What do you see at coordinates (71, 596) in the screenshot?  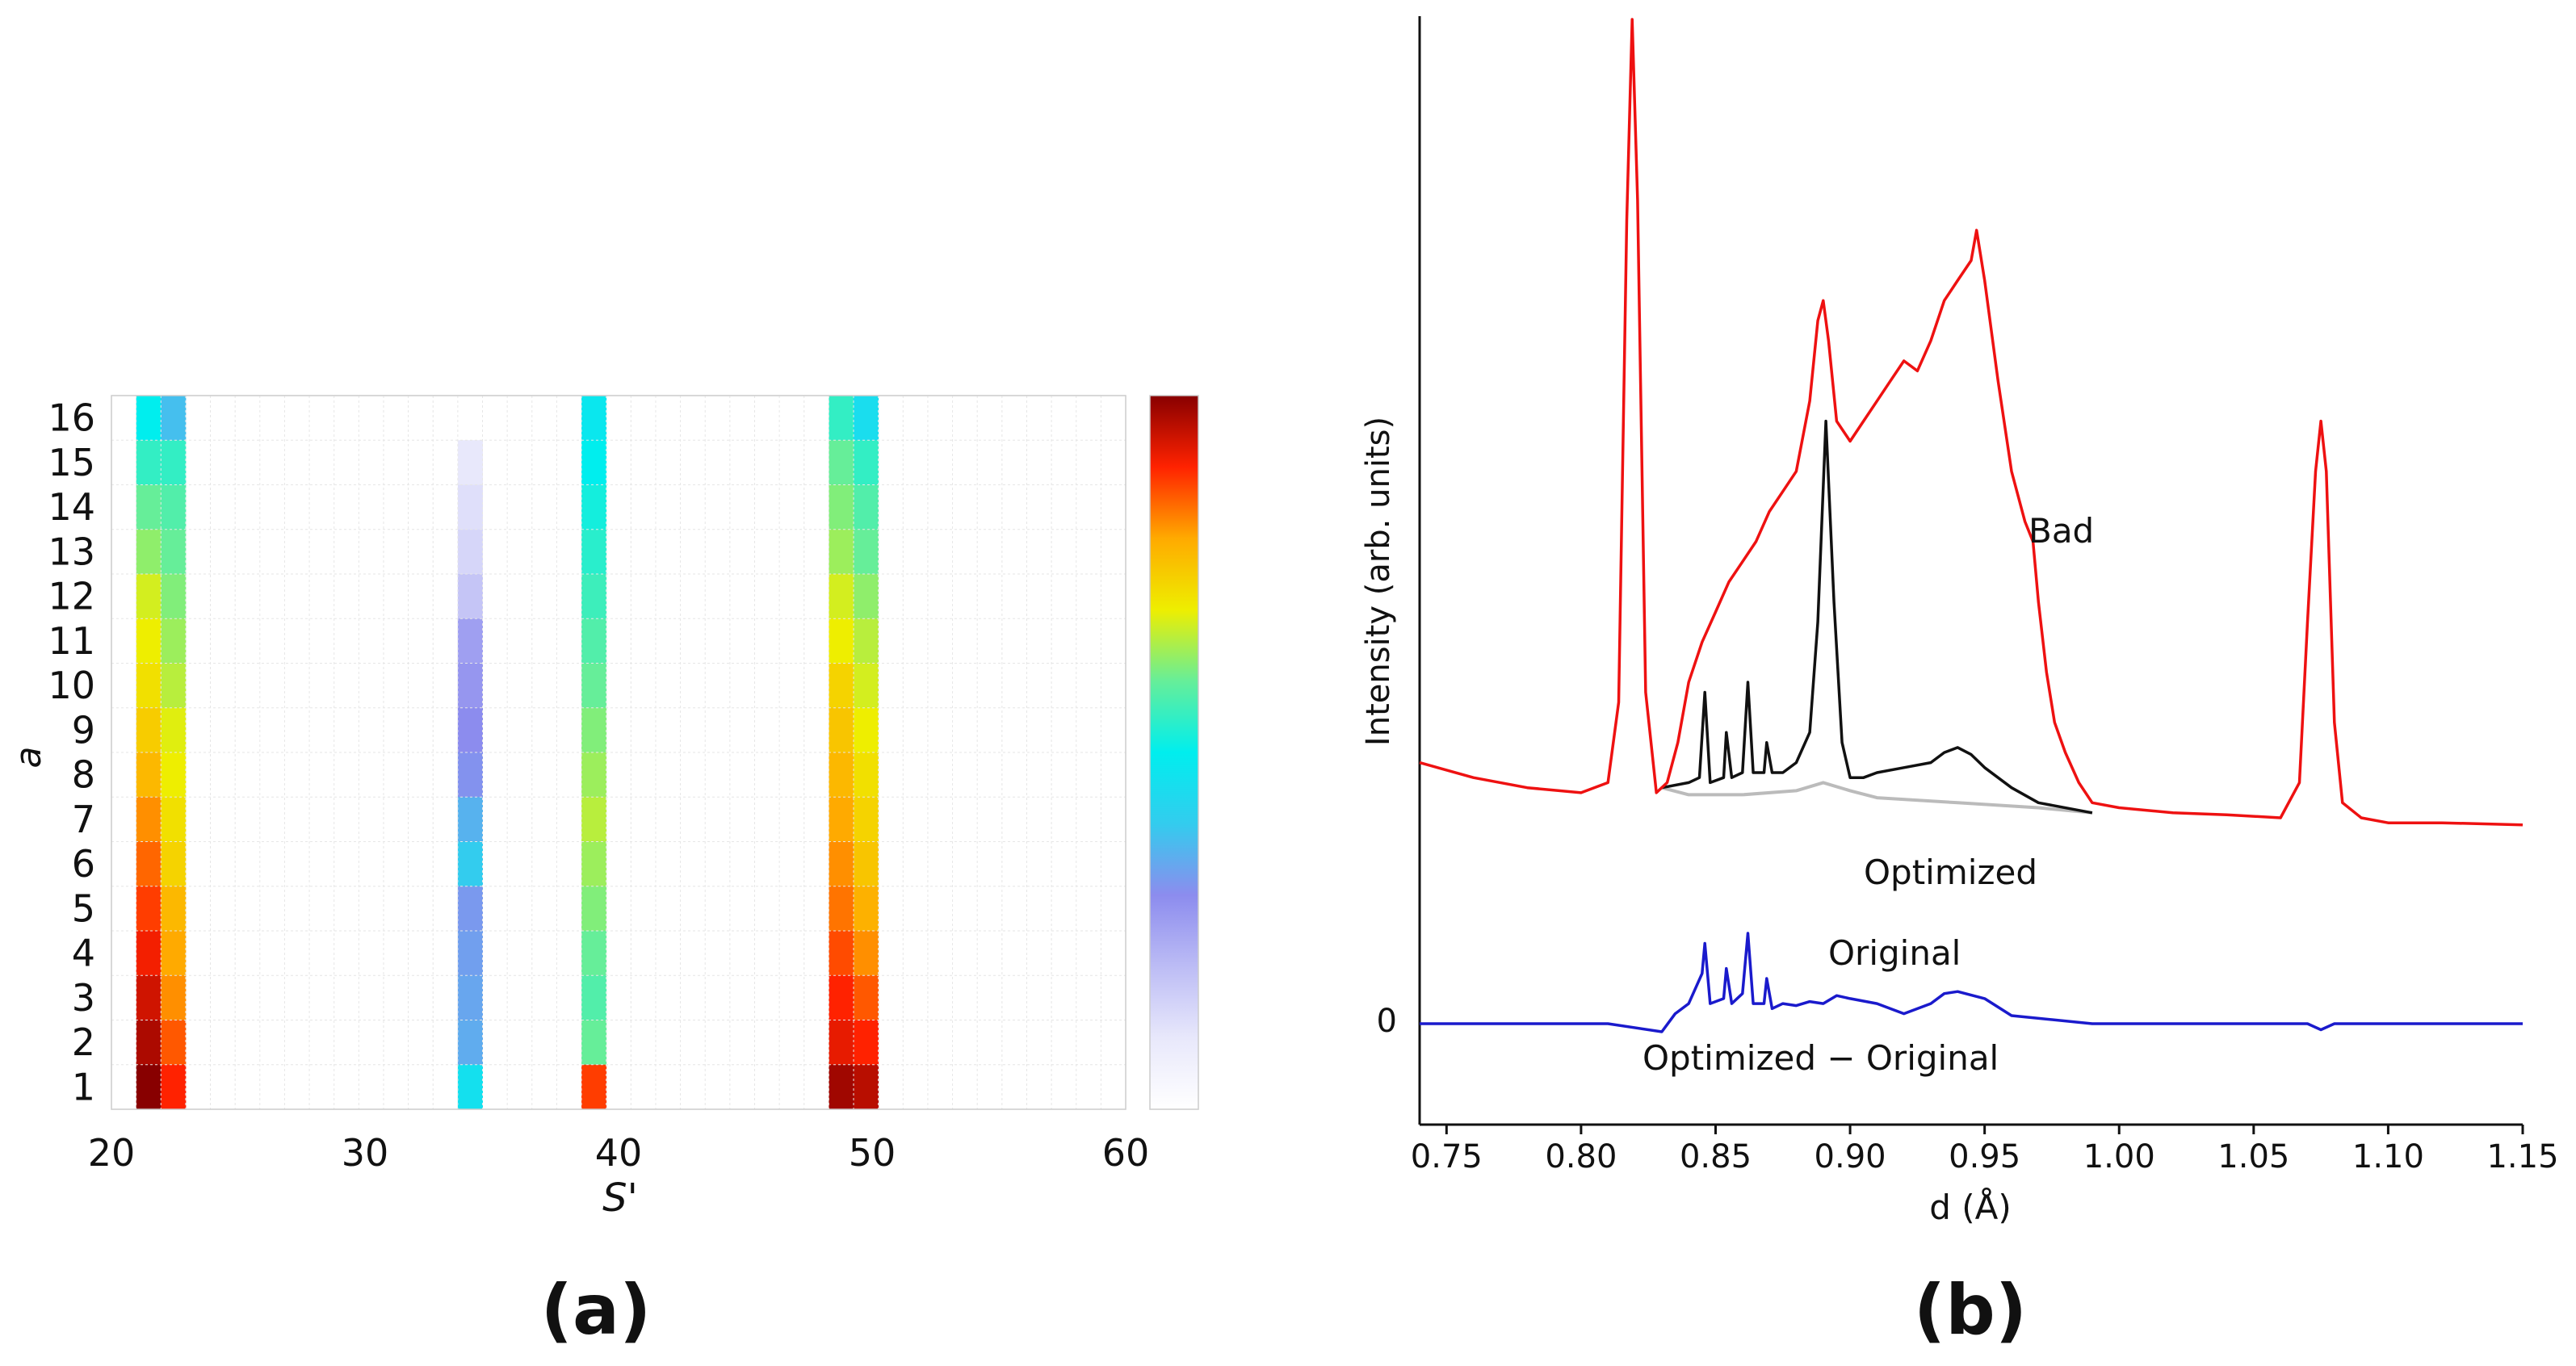 I see `heatmap-y-tick-label: 12` at bounding box center [71, 596].